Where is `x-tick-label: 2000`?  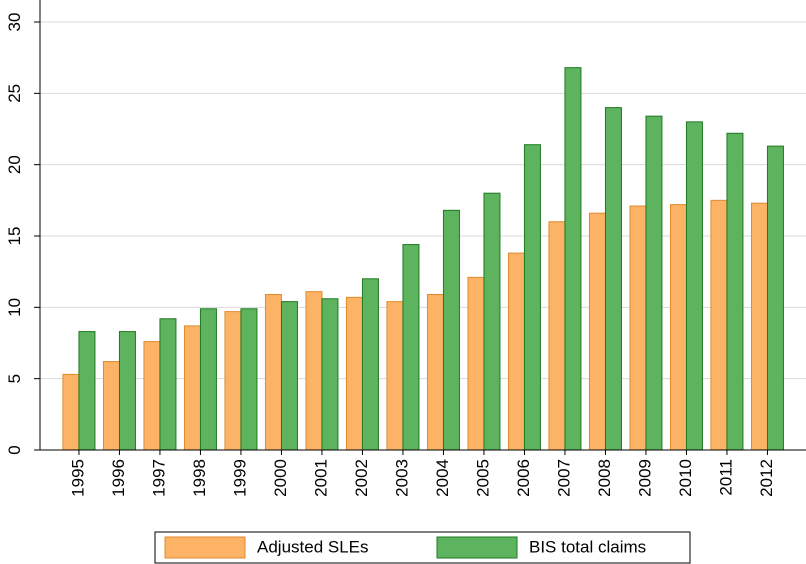
x-tick-label: 2000 is located at coordinates (280, 478).